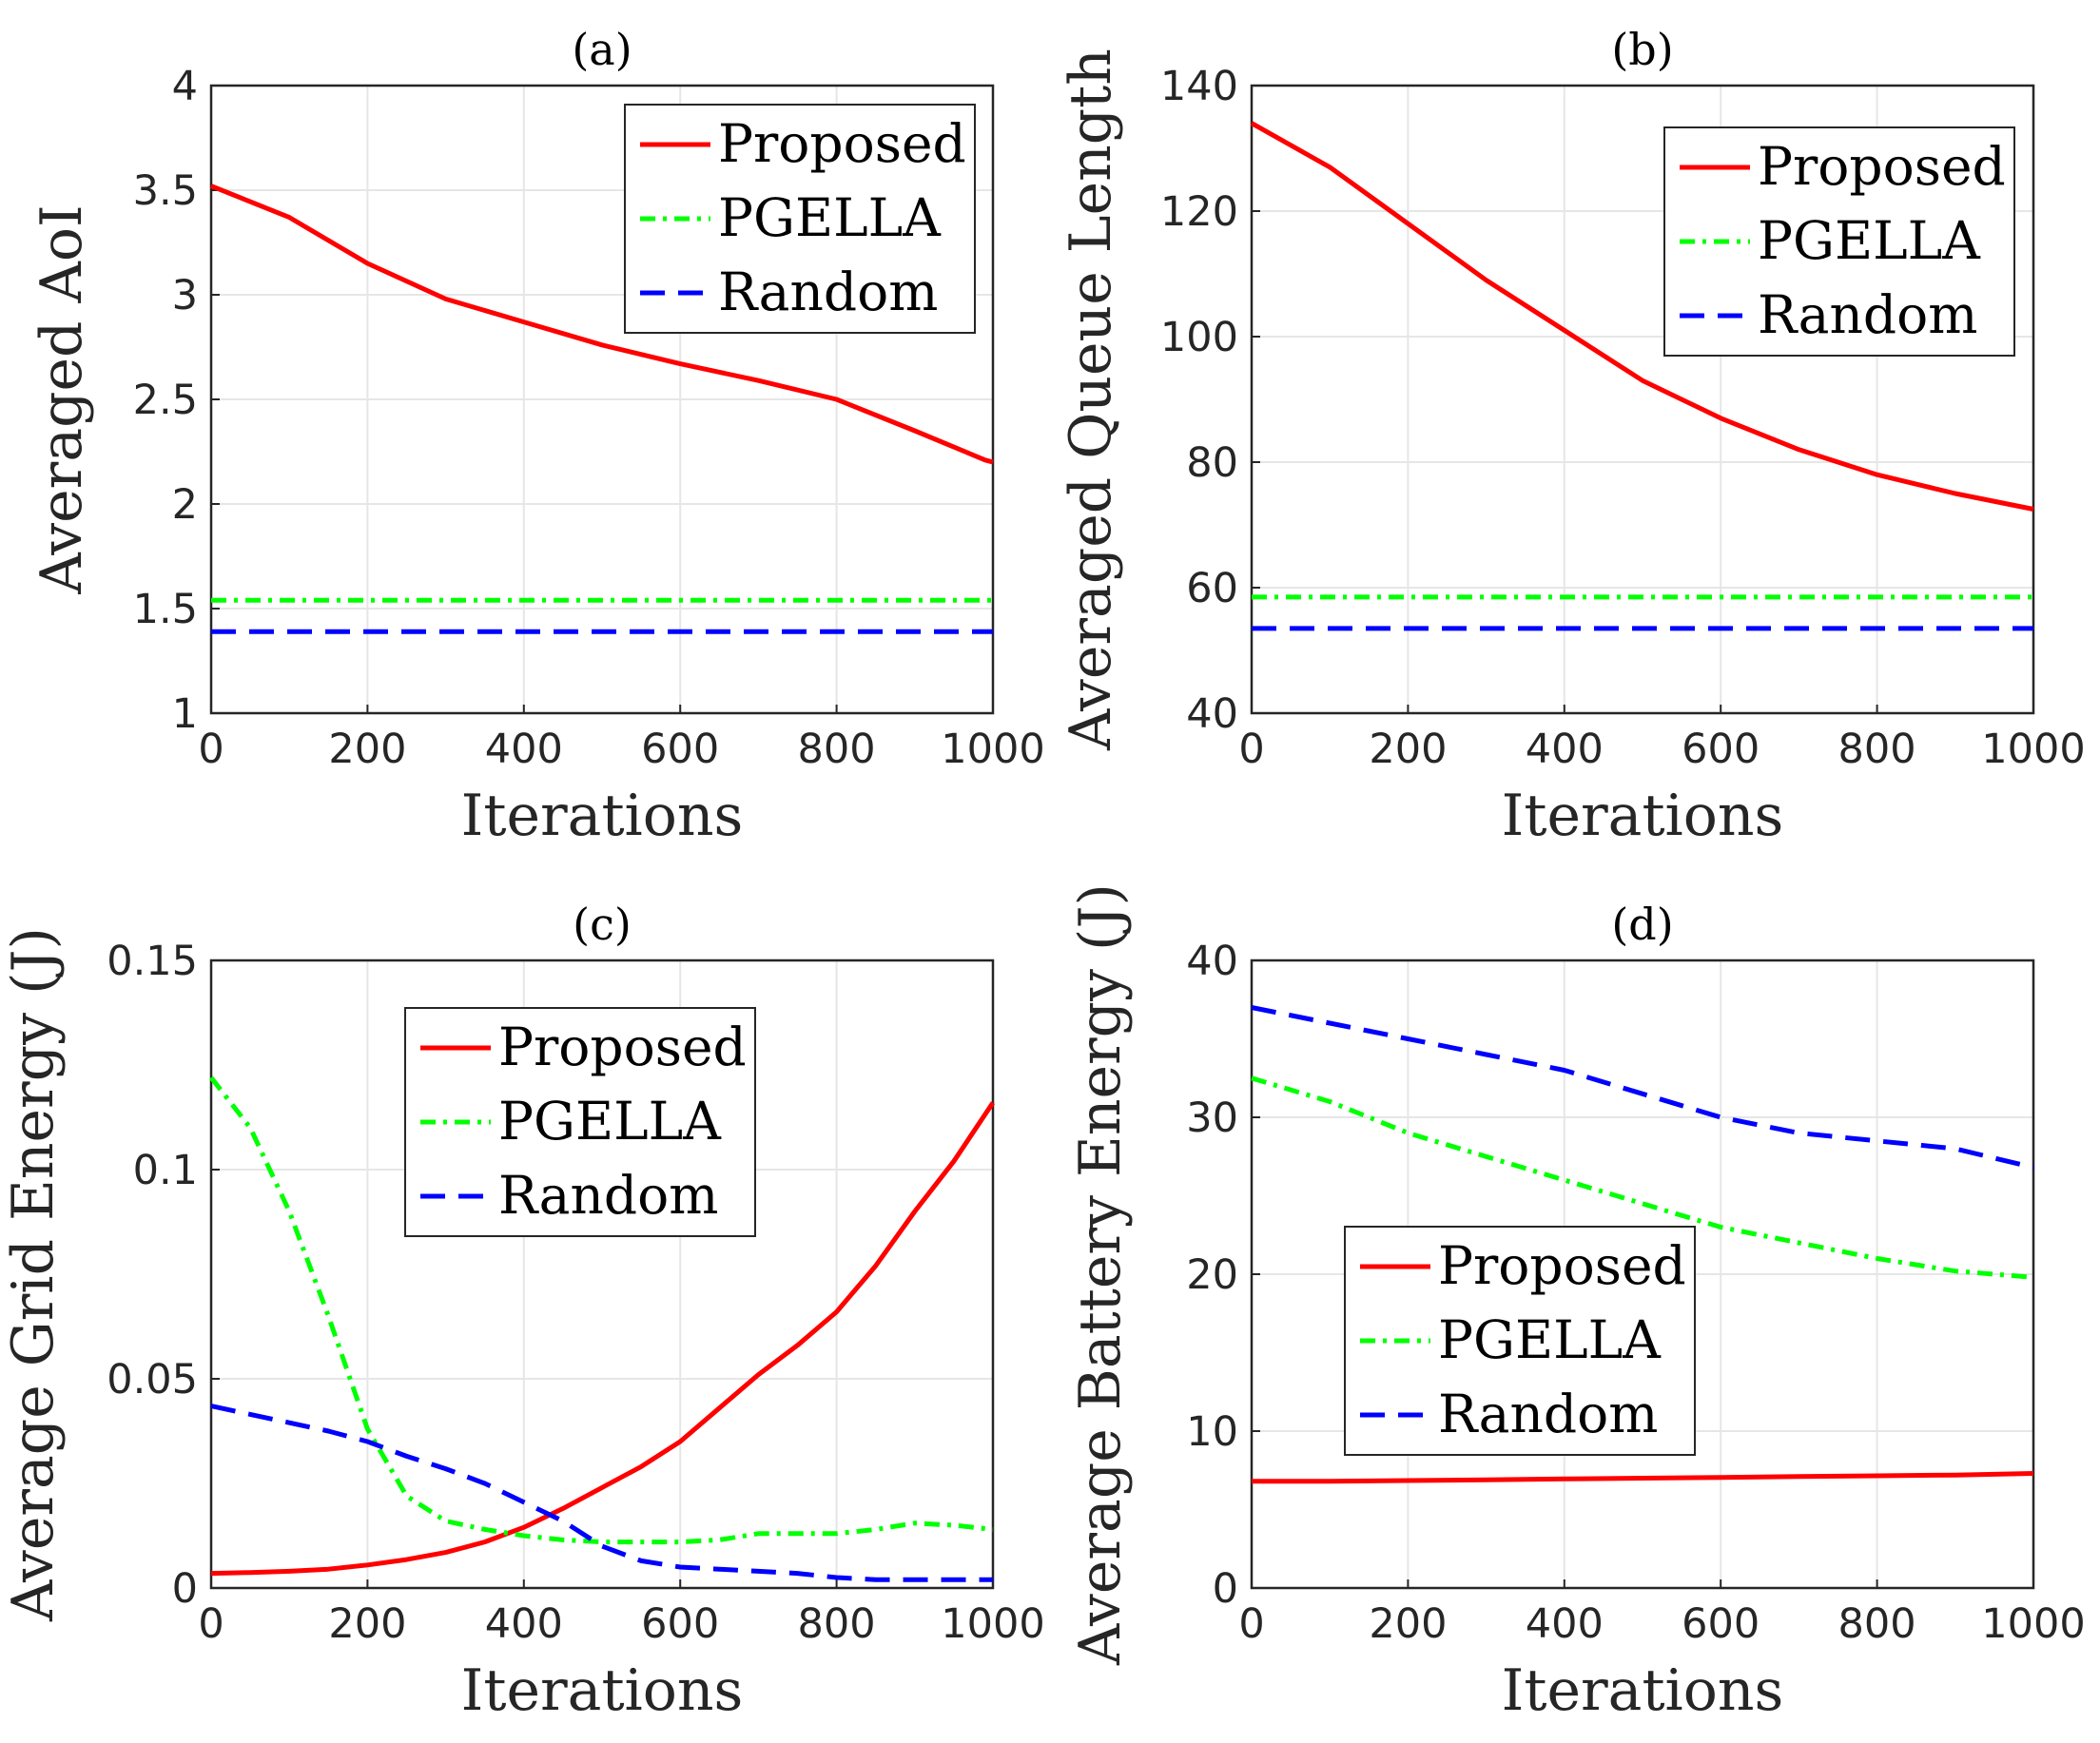 The height and width of the screenshot is (1743, 2100). I want to click on y-tick-label: 3, so click(185, 296).